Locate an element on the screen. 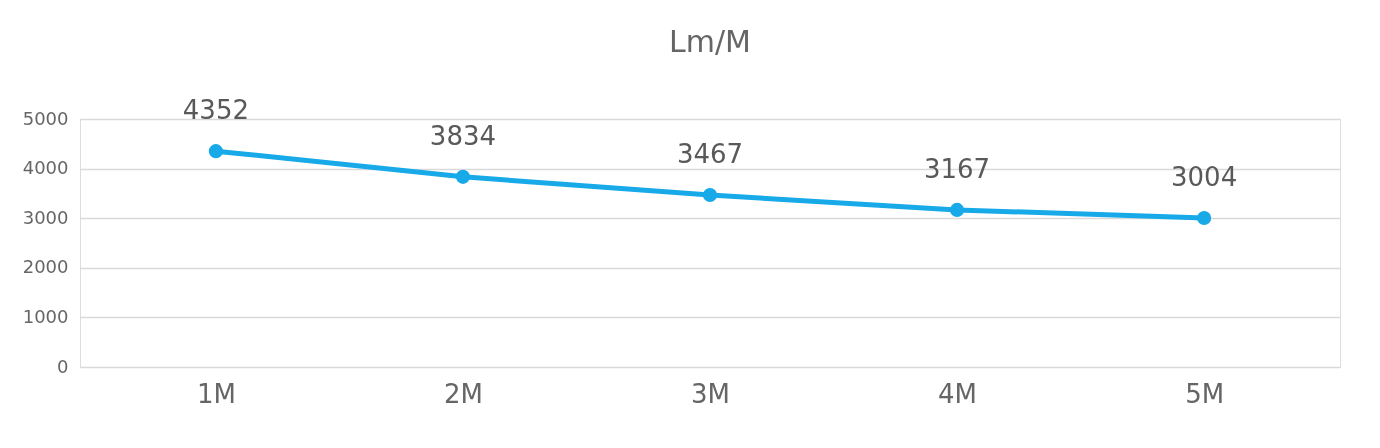 This screenshot has width=1380, height=448. chart-title: Lm/M is located at coordinates (710, 42).